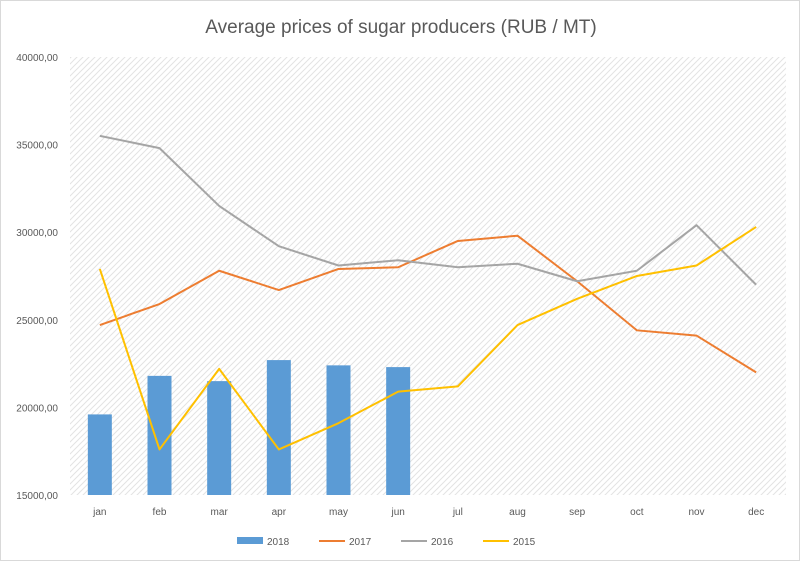 The height and width of the screenshot is (562, 800). What do you see at coordinates (279, 512) in the screenshot?
I see `x-tick-label: apr` at bounding box center [279, 512].